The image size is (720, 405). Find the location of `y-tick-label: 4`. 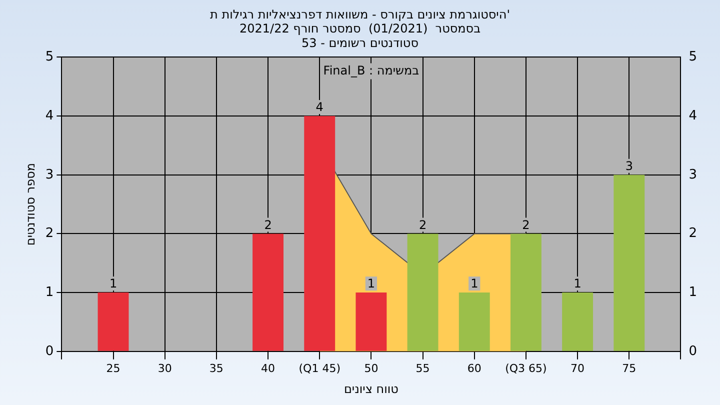

y-tick-label: 4 is located at coordinates (49, 116).